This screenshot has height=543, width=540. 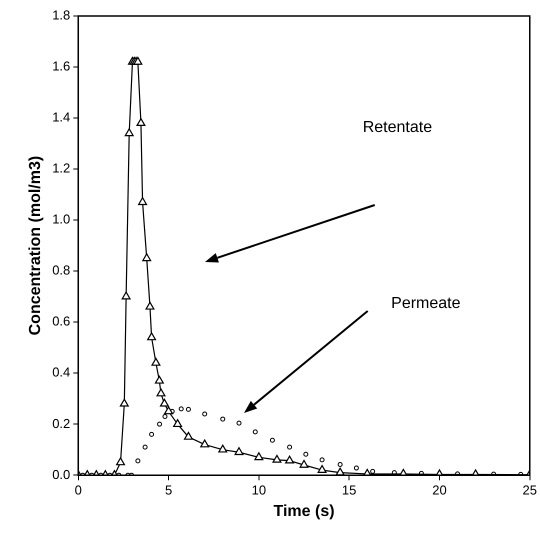 What do you see at coordinates (61, 117) in the screenshot?
I see `y-tick-label: 1.4` at bounding box center [61, 117].